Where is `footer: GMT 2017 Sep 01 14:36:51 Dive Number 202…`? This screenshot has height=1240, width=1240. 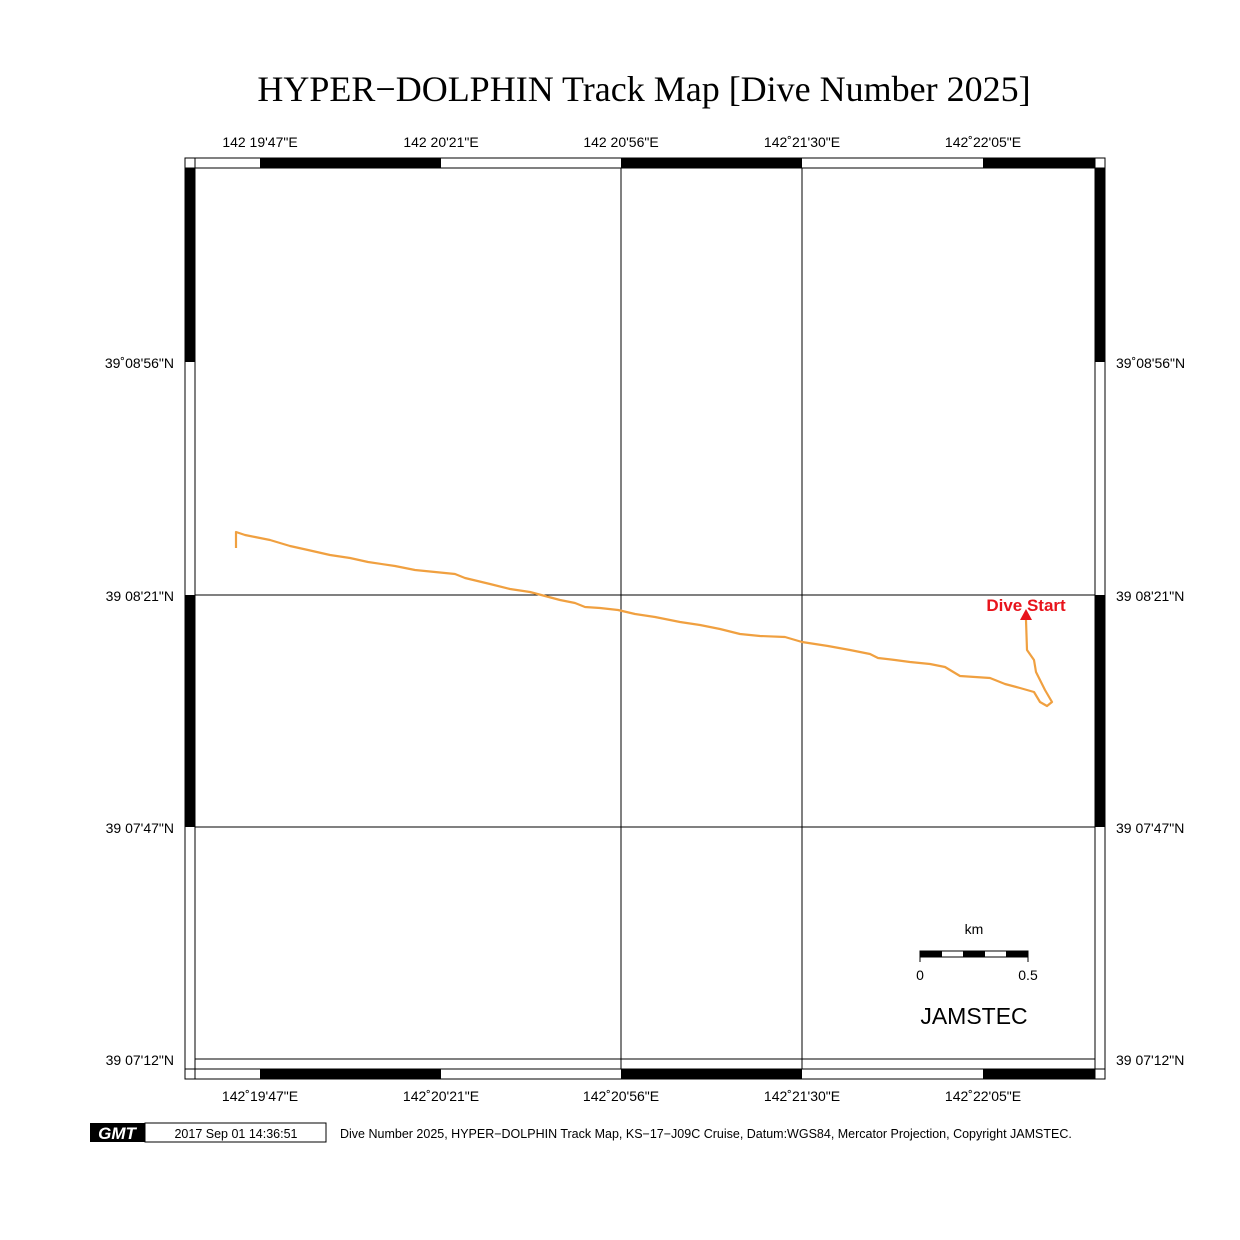
footer: GMT 2017 Sep 01 14:36:51 Dive Number 202… is located at coordinates (581, 1132).